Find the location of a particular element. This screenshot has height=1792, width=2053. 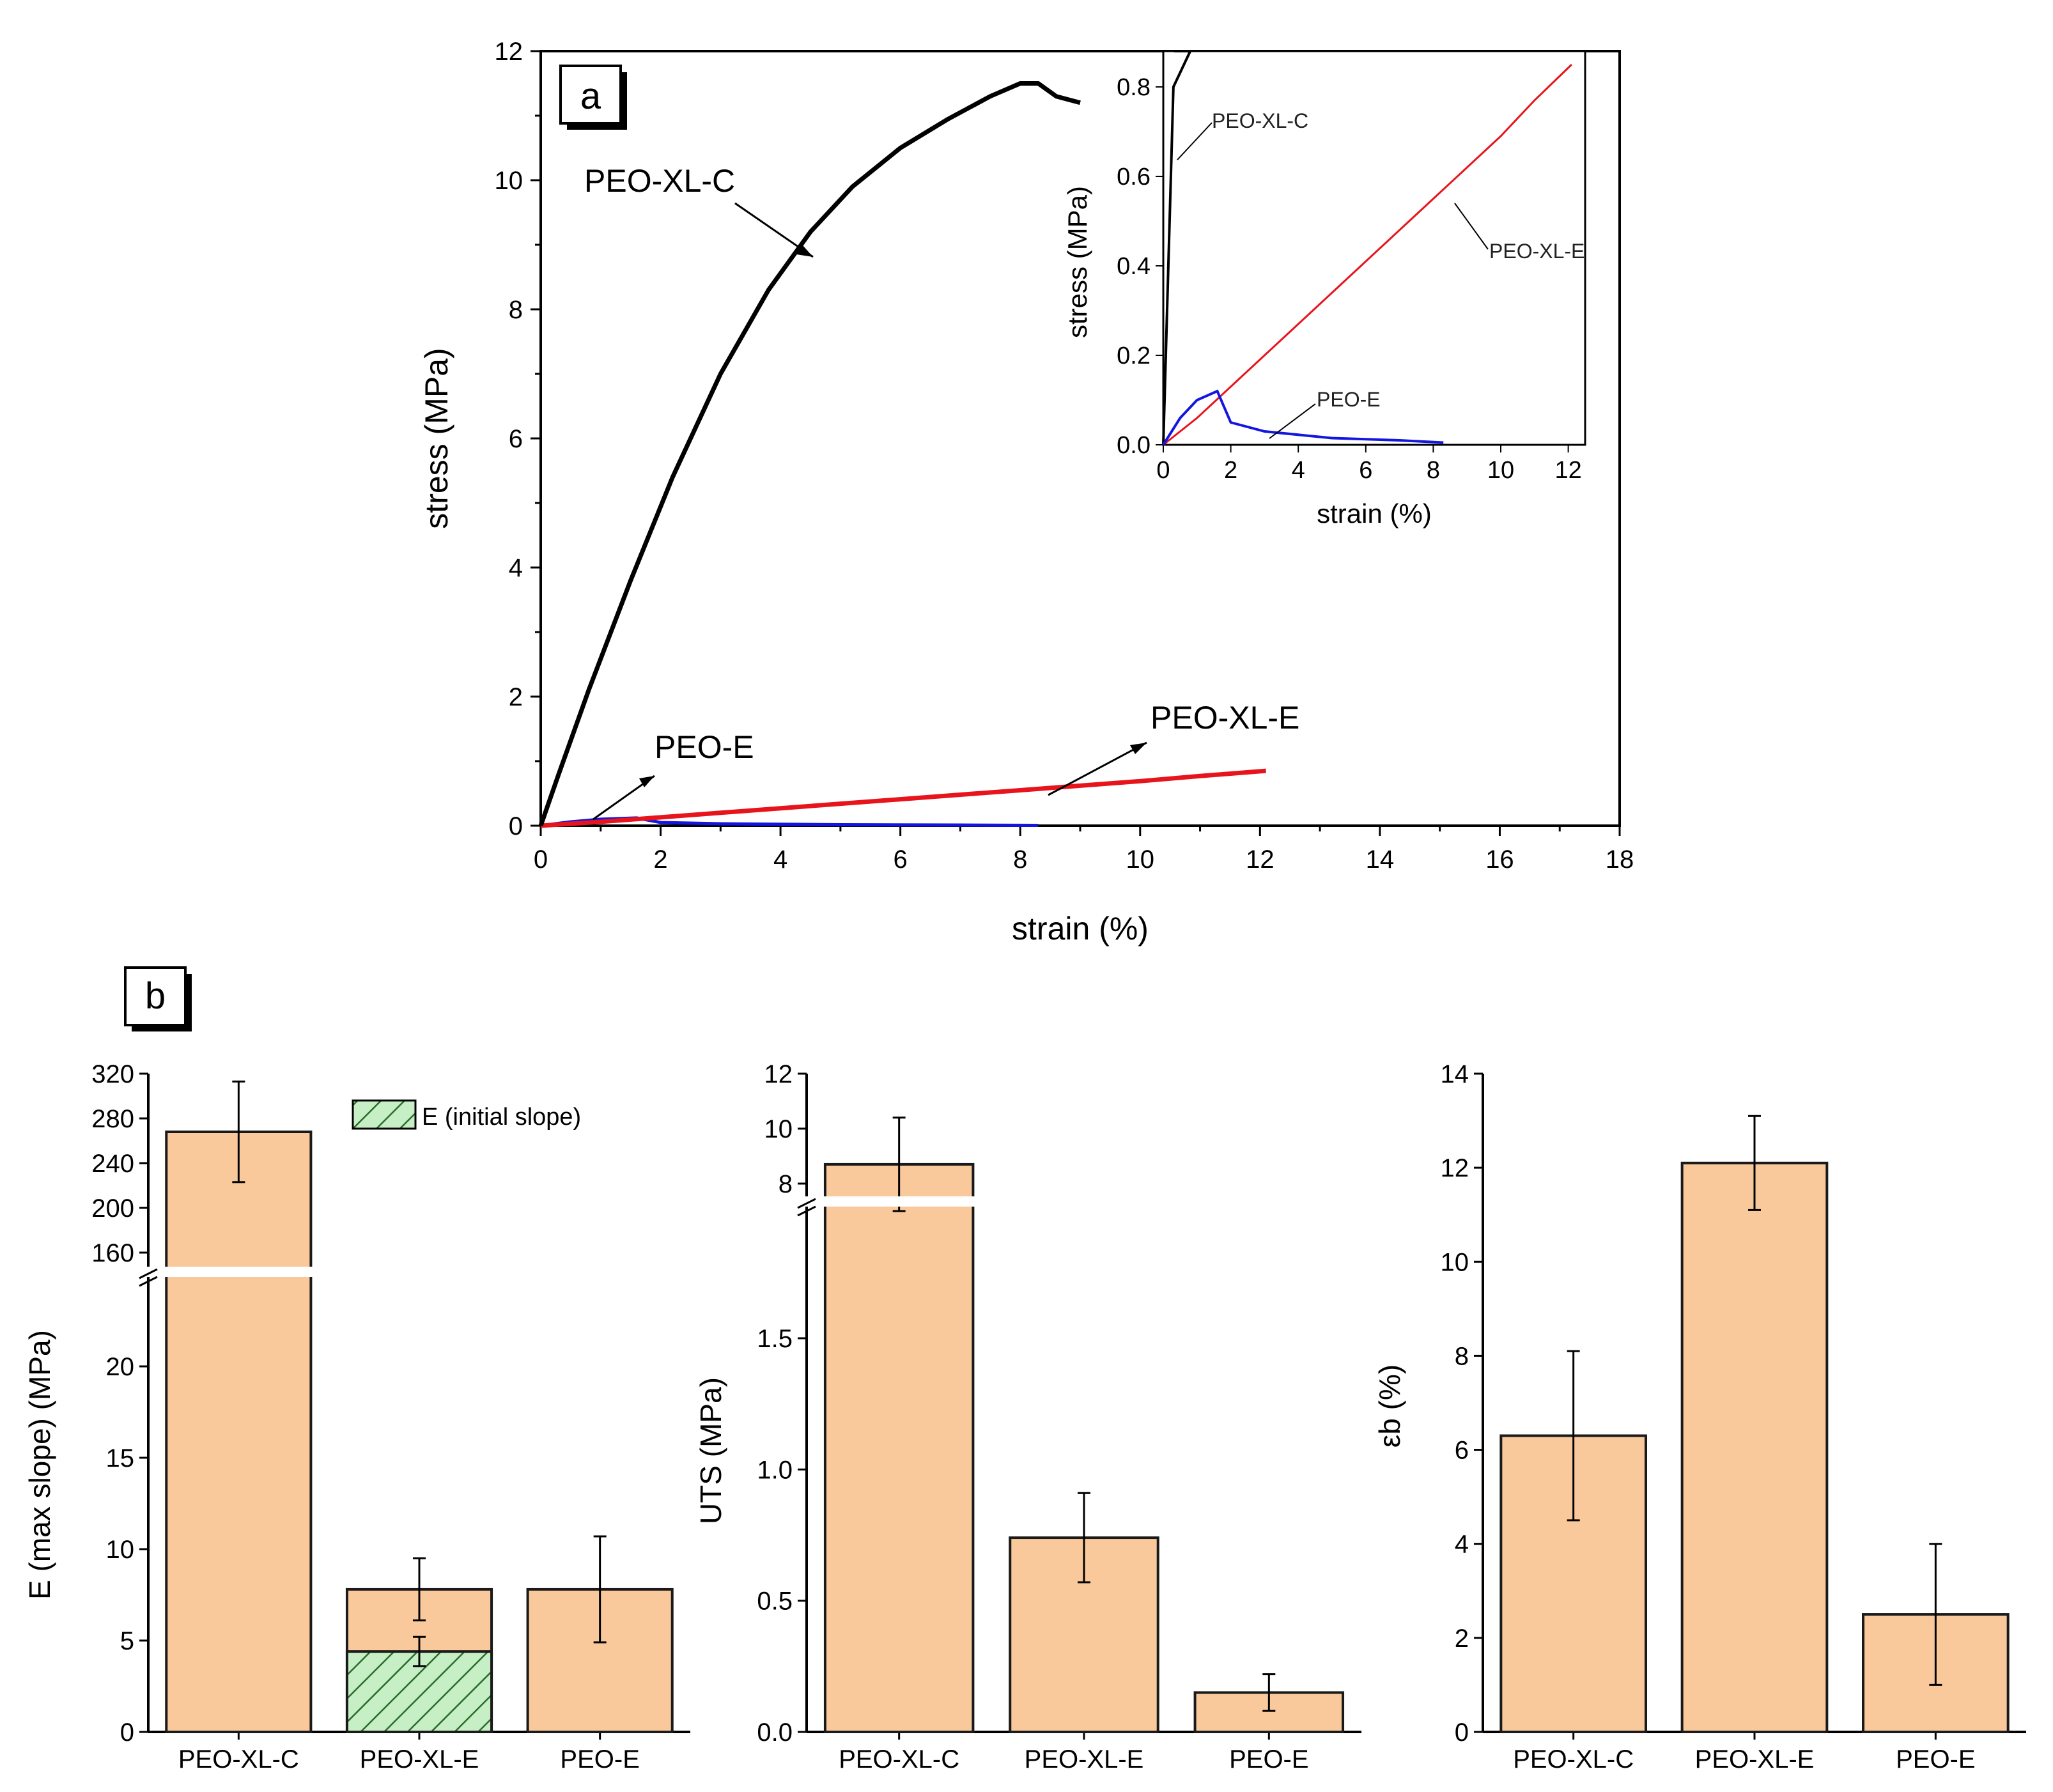

panel-a-xlabel: strain (%) is located at coordinates (1080, 928).